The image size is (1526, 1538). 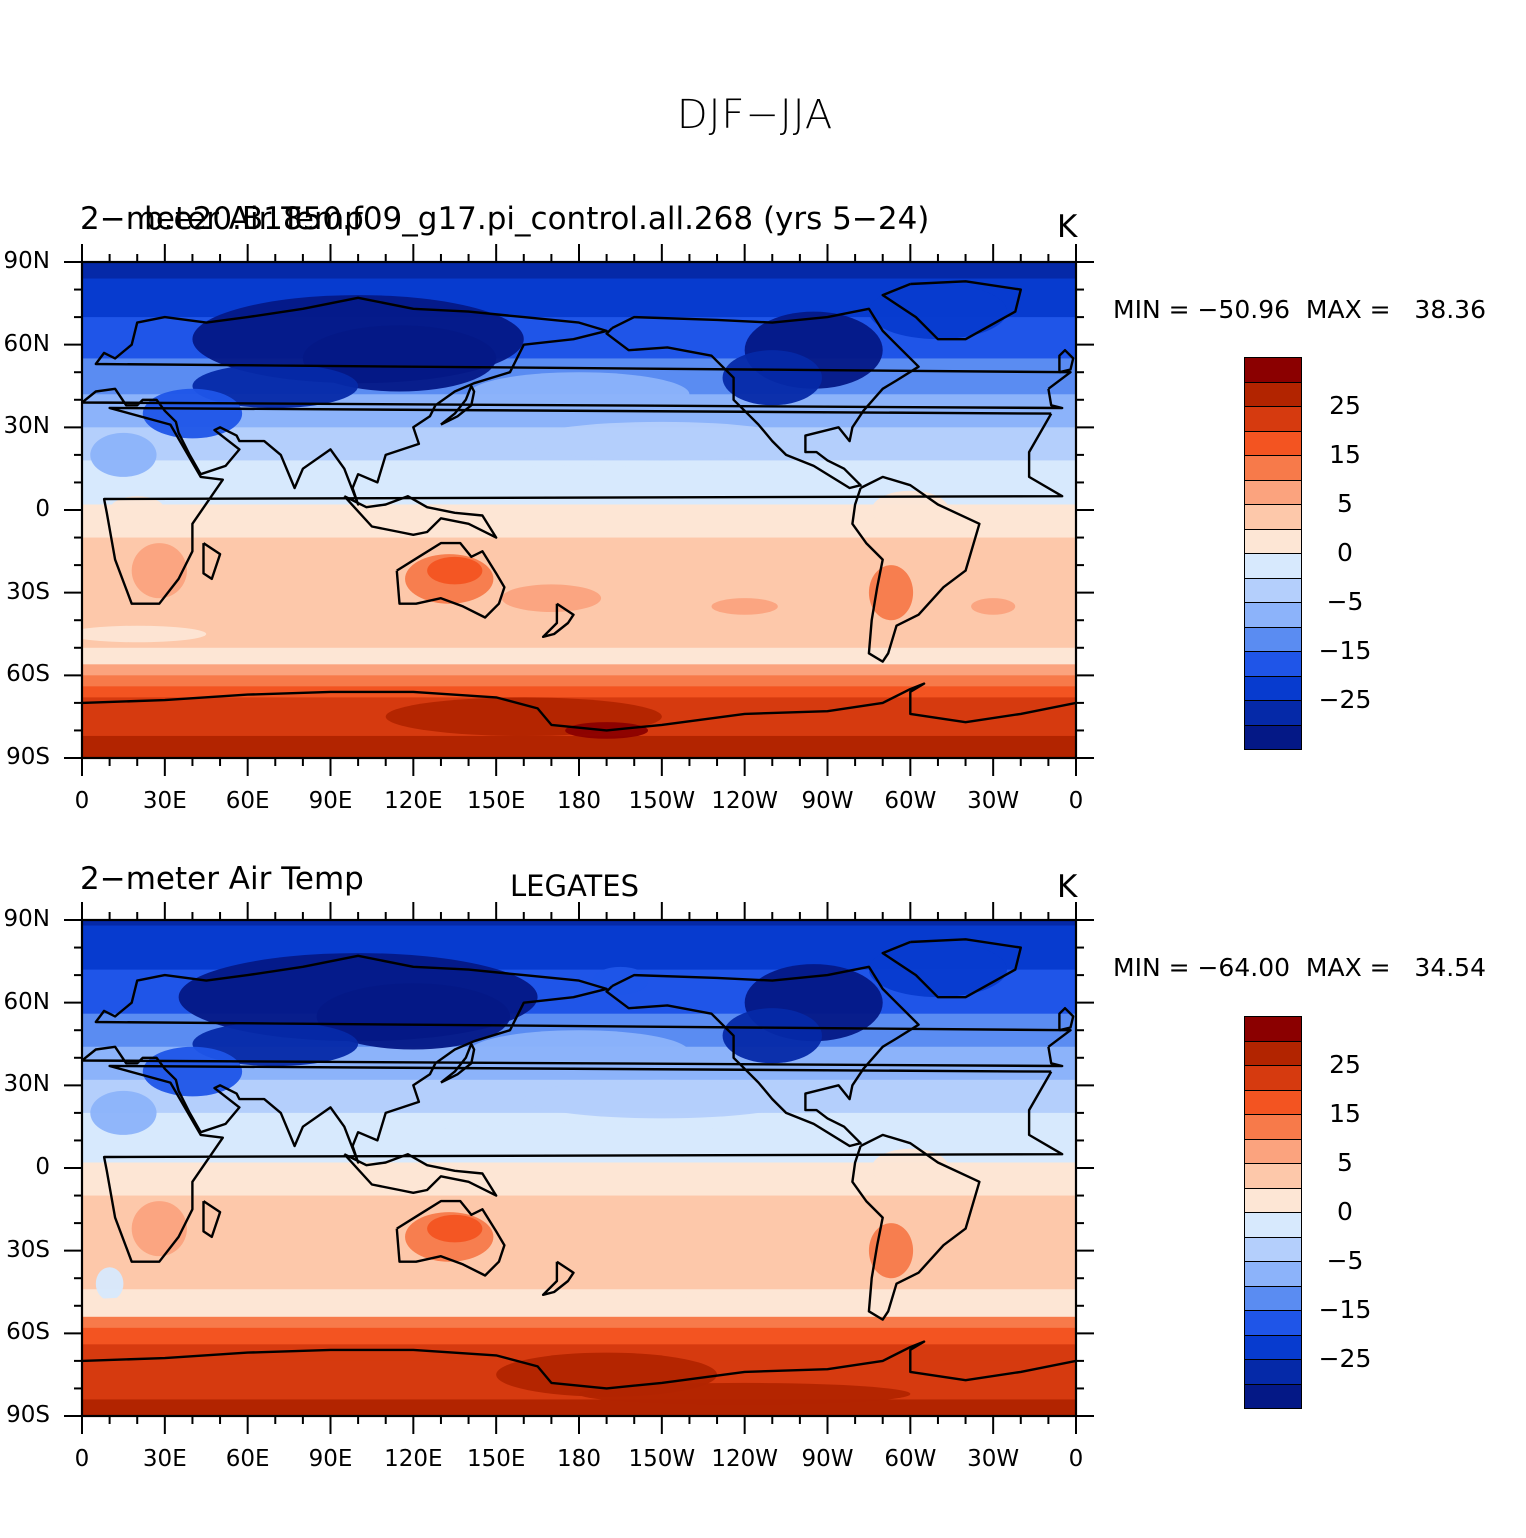 What do you see at coordinates (1345, 1162) in the screenshot?
I see `colorbar-tick-label: 5` at bounding box center [1345, 1162].